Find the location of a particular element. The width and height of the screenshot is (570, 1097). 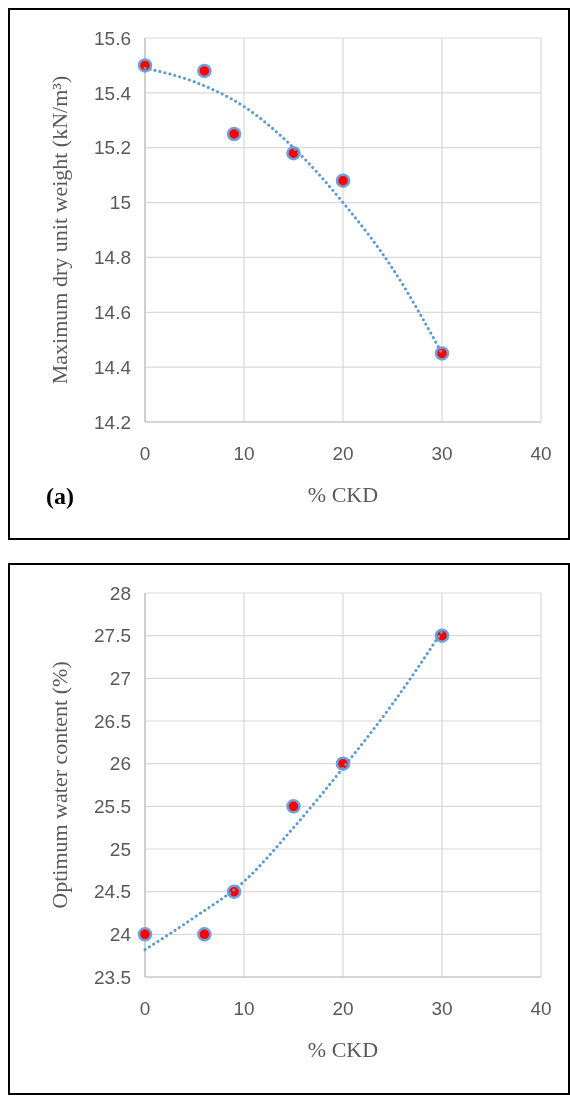

y-tick-label: 25 is located at coordinates (120, 849).